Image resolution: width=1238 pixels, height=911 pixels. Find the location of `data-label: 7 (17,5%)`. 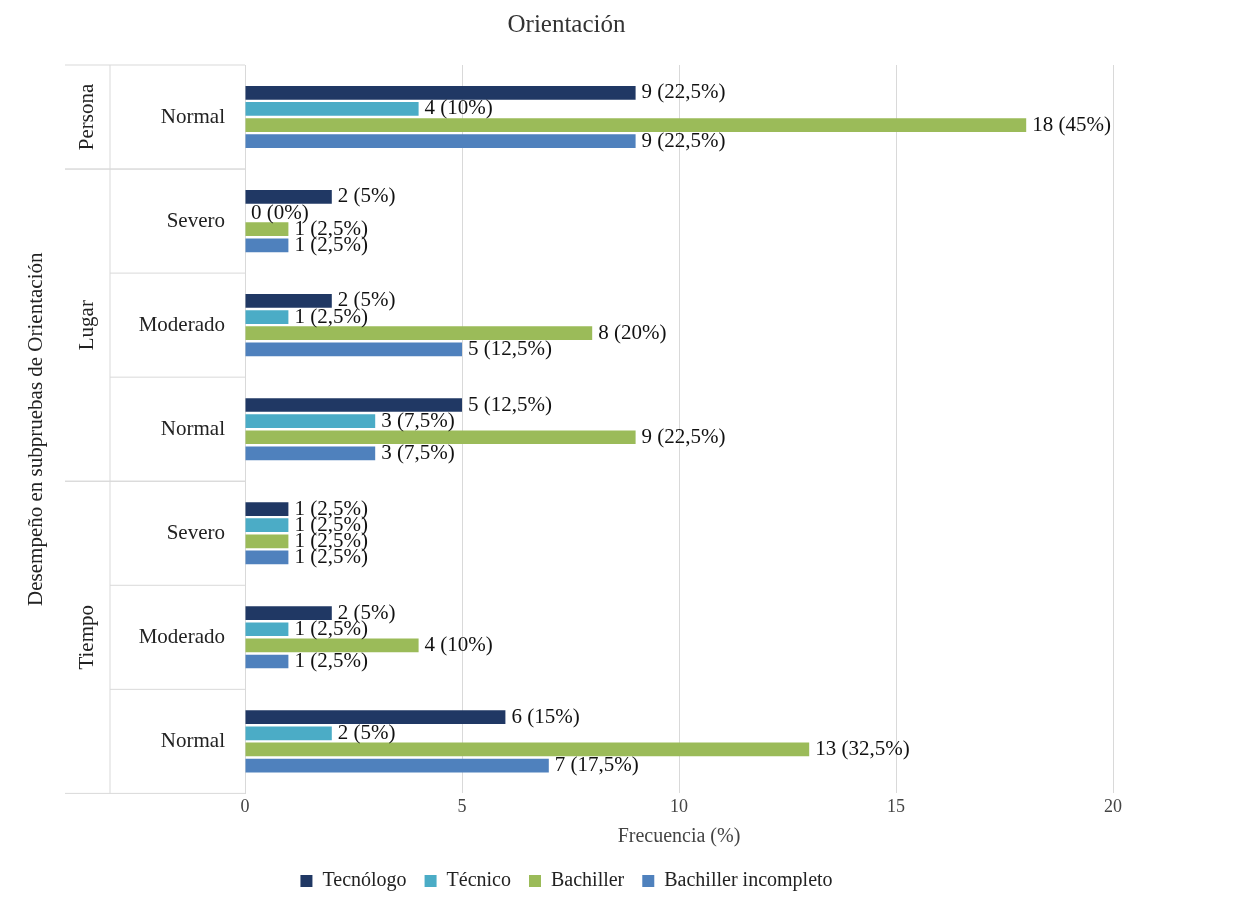

data-label: 7 (17,5%) is located at coordinates (596, 764).